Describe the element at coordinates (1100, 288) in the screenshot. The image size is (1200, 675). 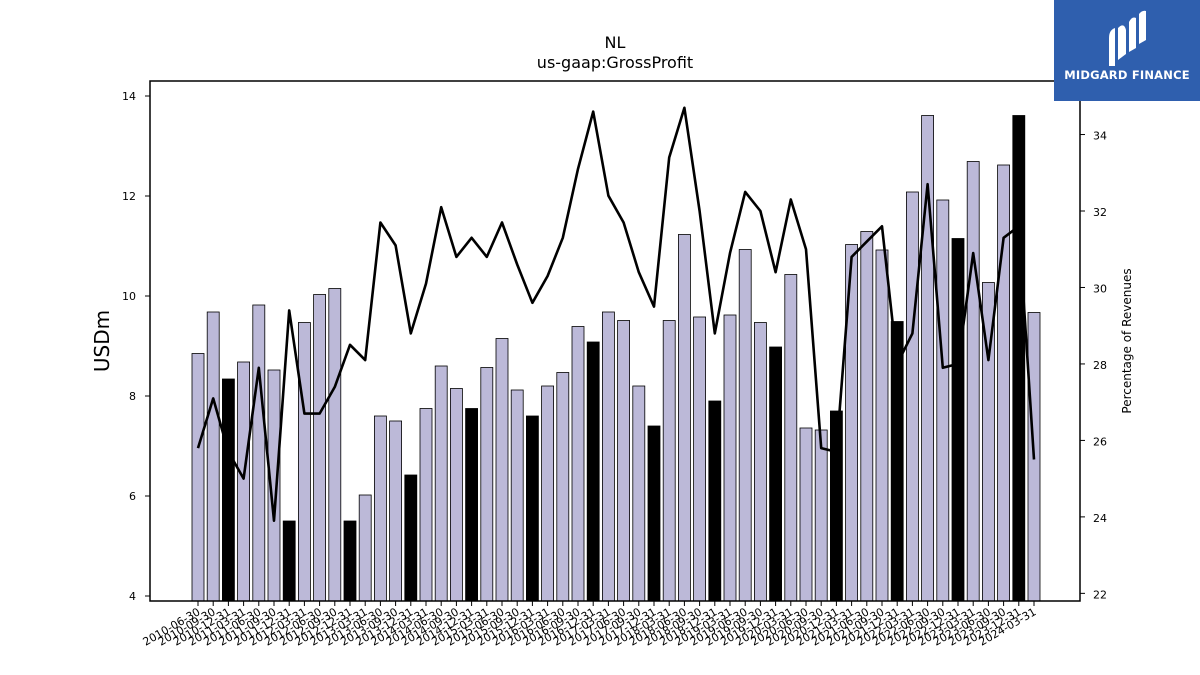
I see `y2-tick-label-30: 30` at that location.